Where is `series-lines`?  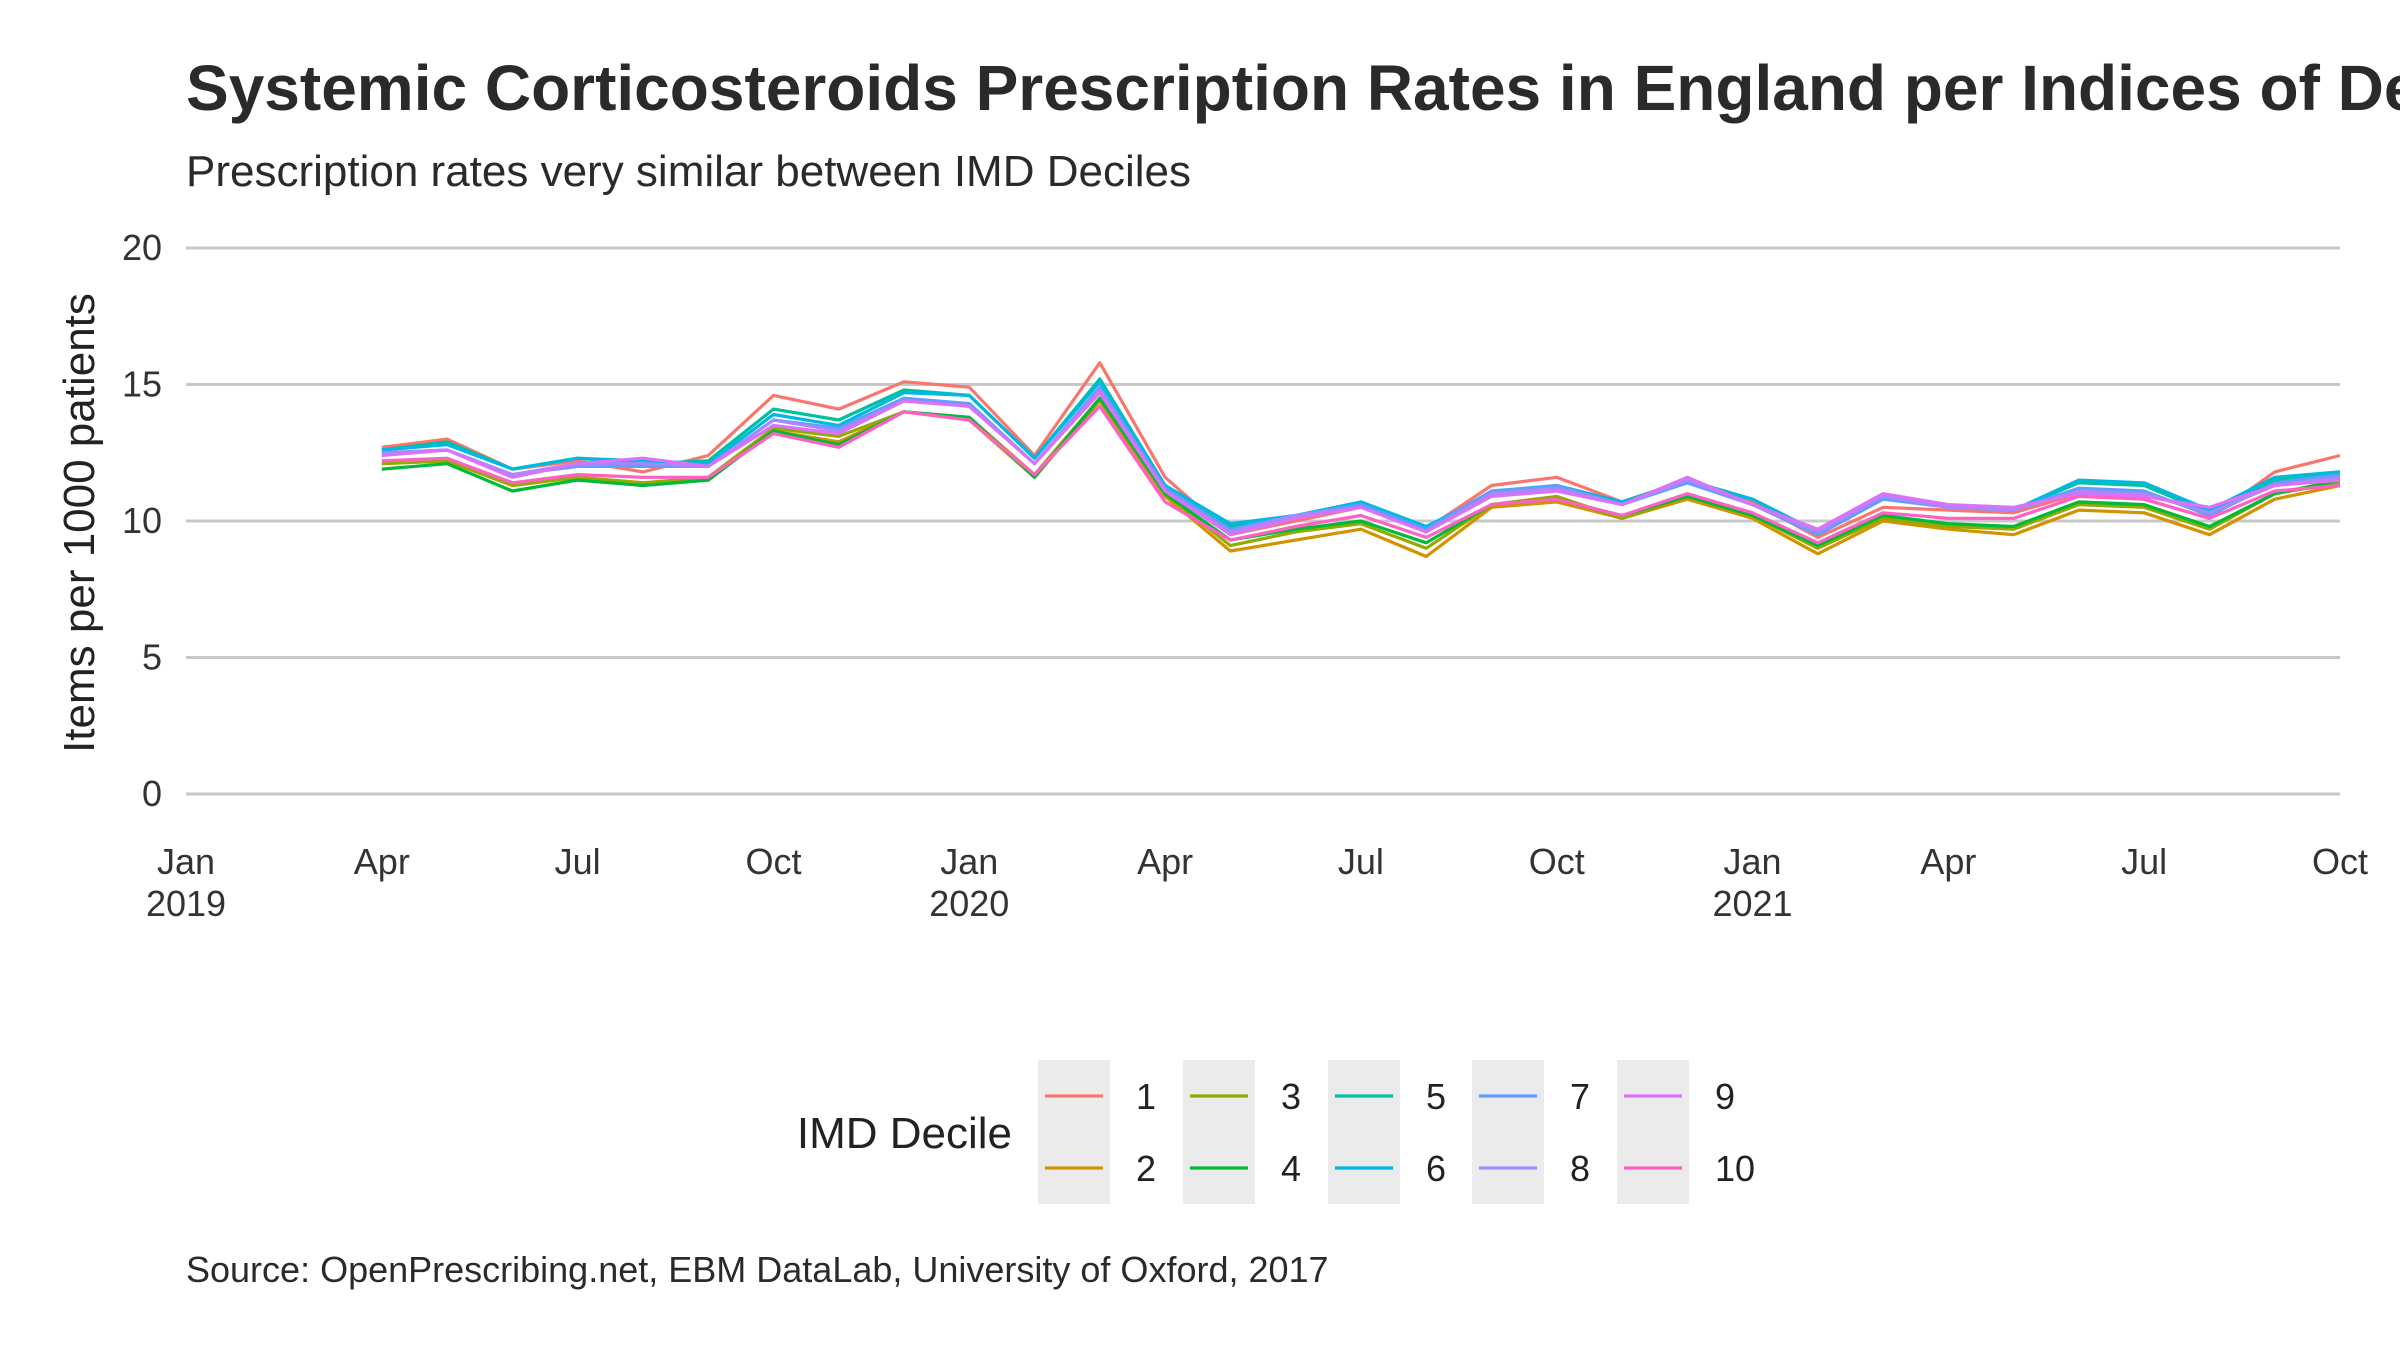
series-lines is located at coordinates (1361, 460).